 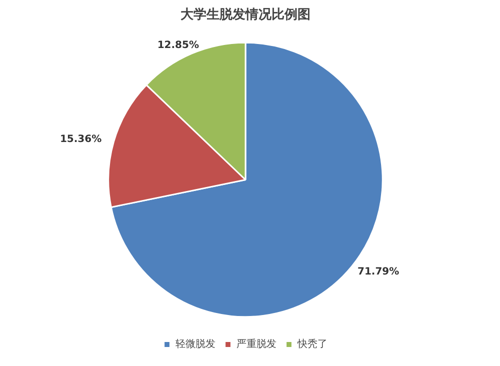 I want to click on legend-label: 轻微脱发, so click(x=196, y=344).